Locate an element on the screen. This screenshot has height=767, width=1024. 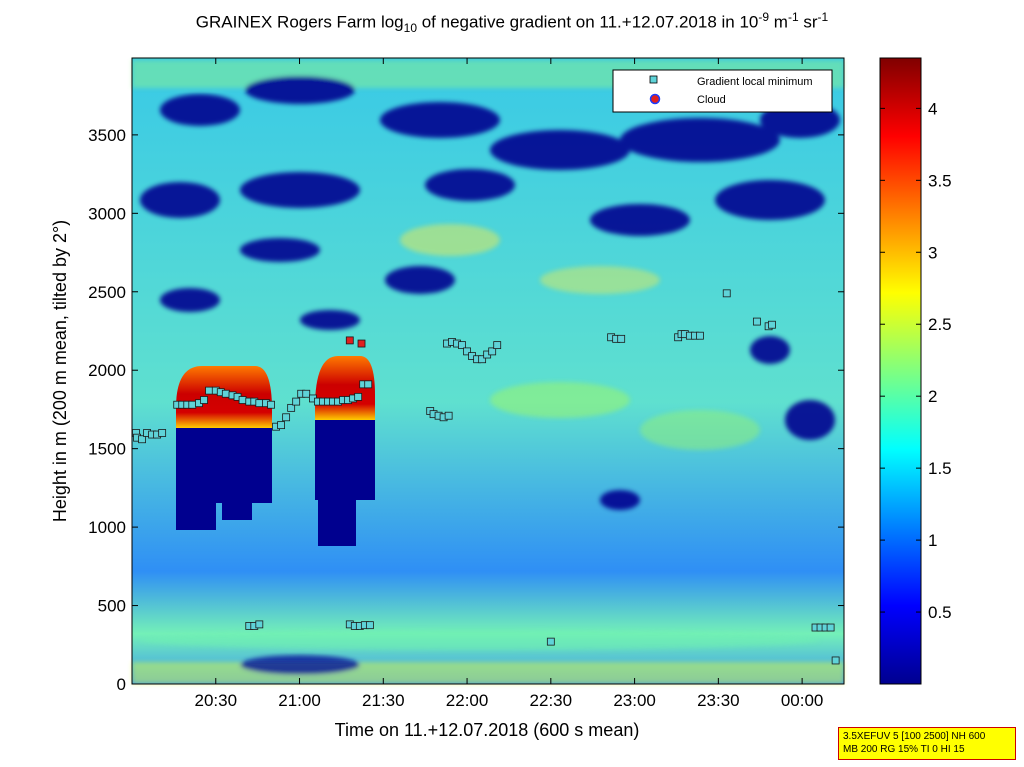
colorbar-tick-label: 3 is located at coordinates (932, 252).